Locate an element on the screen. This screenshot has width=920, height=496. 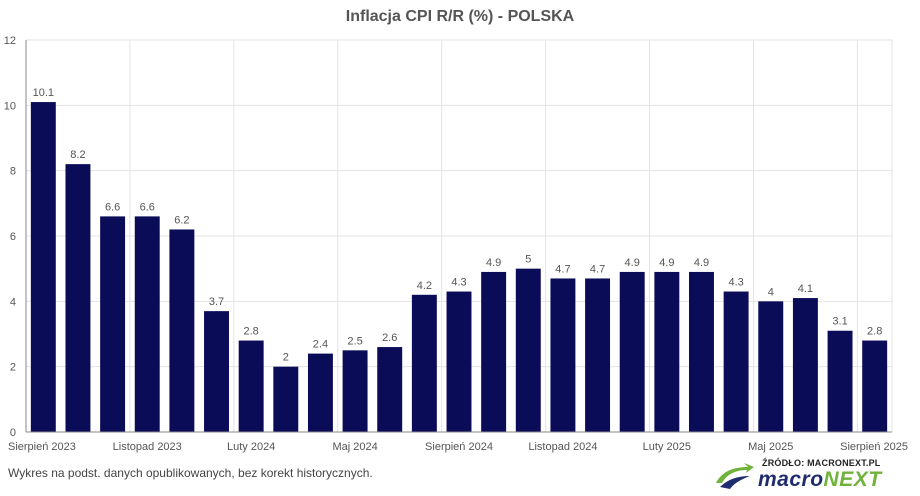
y-tick-label: 12 is located at coordinates (10, 41).